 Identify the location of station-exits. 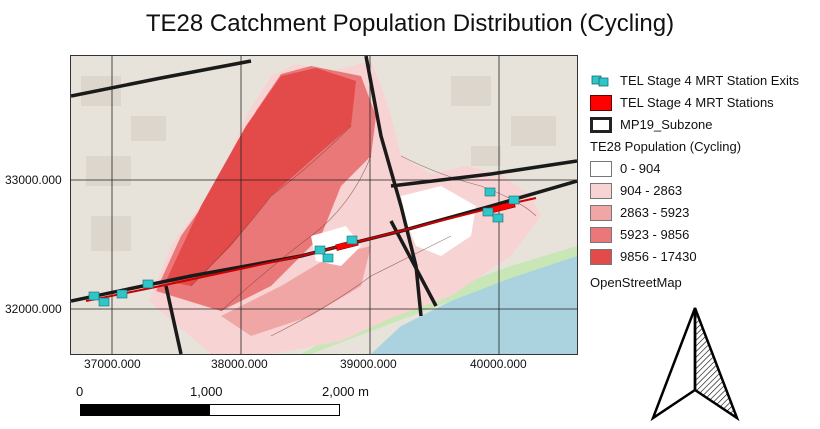
(304, 247).